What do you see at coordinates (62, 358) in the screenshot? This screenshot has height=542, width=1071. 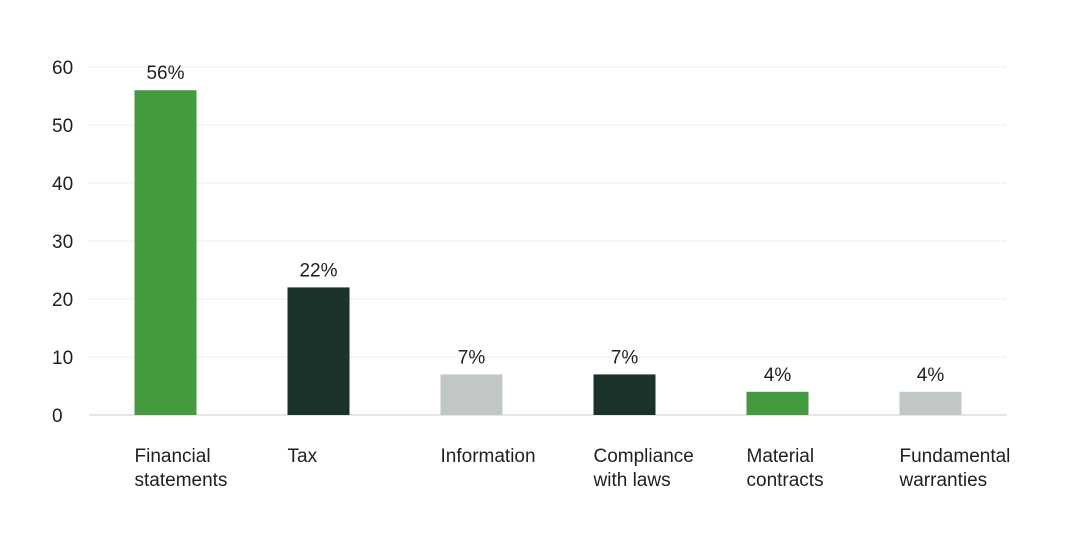 I see `y-tick-label: 10` at bounding box center [62, 358].